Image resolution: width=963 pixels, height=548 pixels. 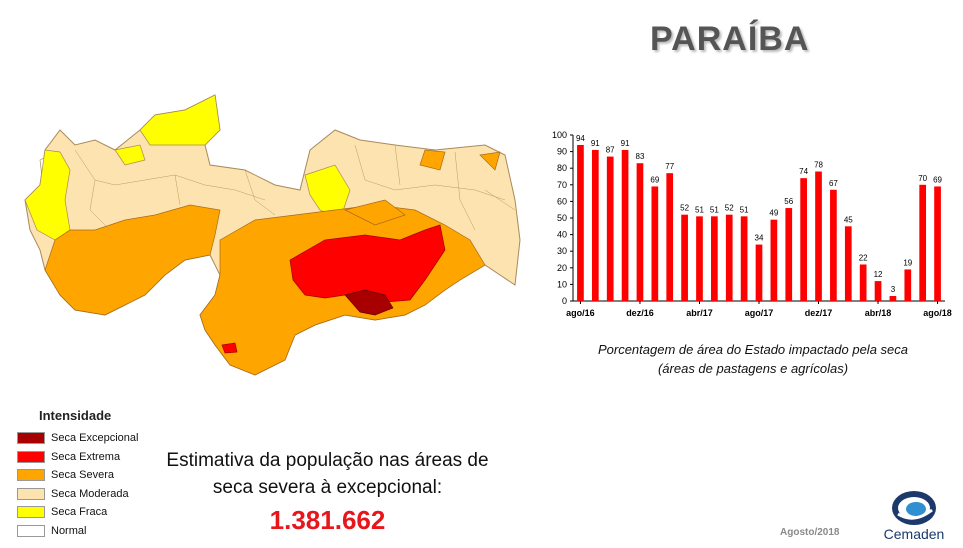 I want to click on bar-data-label: 3, so click(x=893, y=289).